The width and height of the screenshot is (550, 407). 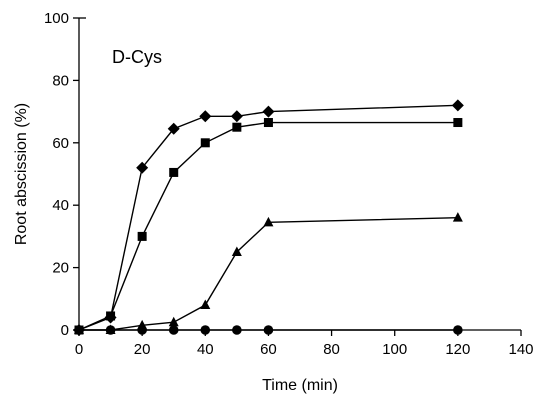 I want to click on y-tick-label: 20, so click(x=60, y=268).